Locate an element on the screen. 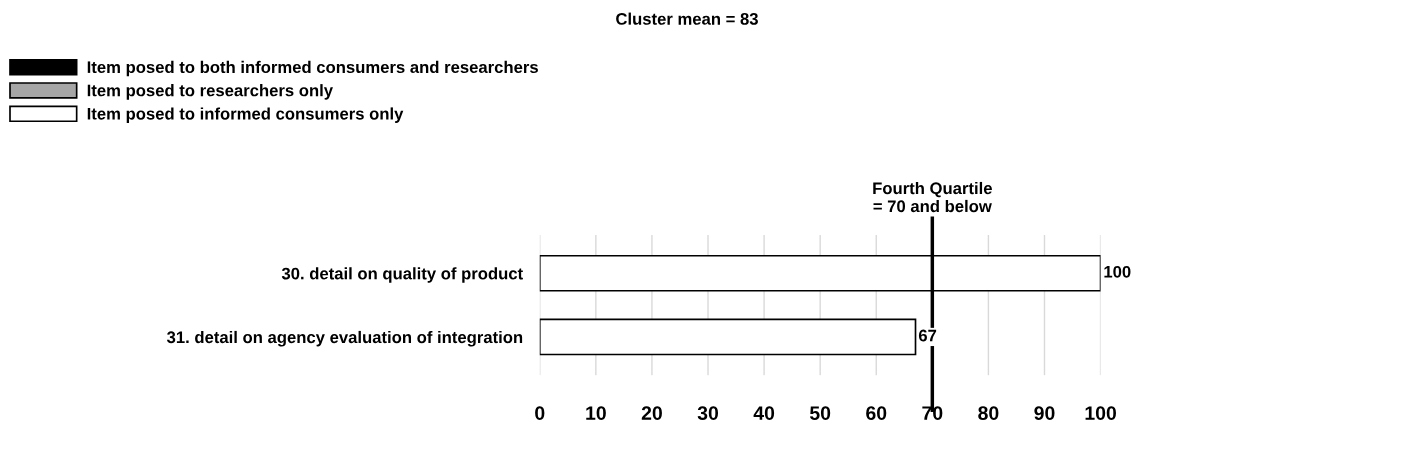 This screenshot has width=1402, height=452. legend-label: Item posed to informed consumers only is located at coordinates (245, 115).